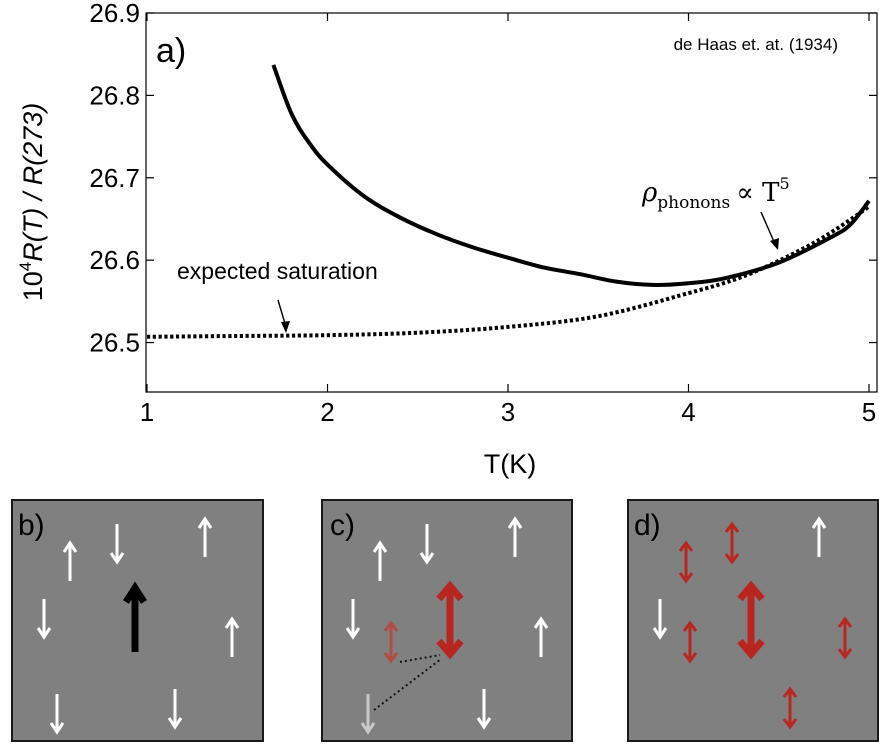 Image resolution: width=879 pixels, height=745 pixels. I want to click on spin-panel-c: c), so click(447, 620).